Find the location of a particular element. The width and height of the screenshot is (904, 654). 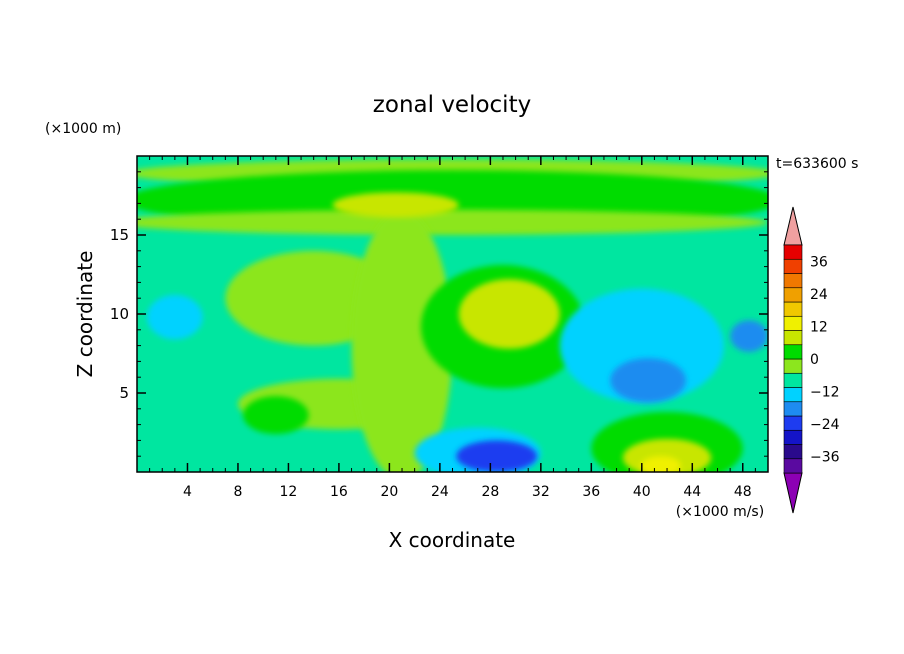

colorbar-tick-label: −36 is located at coordinates (825, 458).